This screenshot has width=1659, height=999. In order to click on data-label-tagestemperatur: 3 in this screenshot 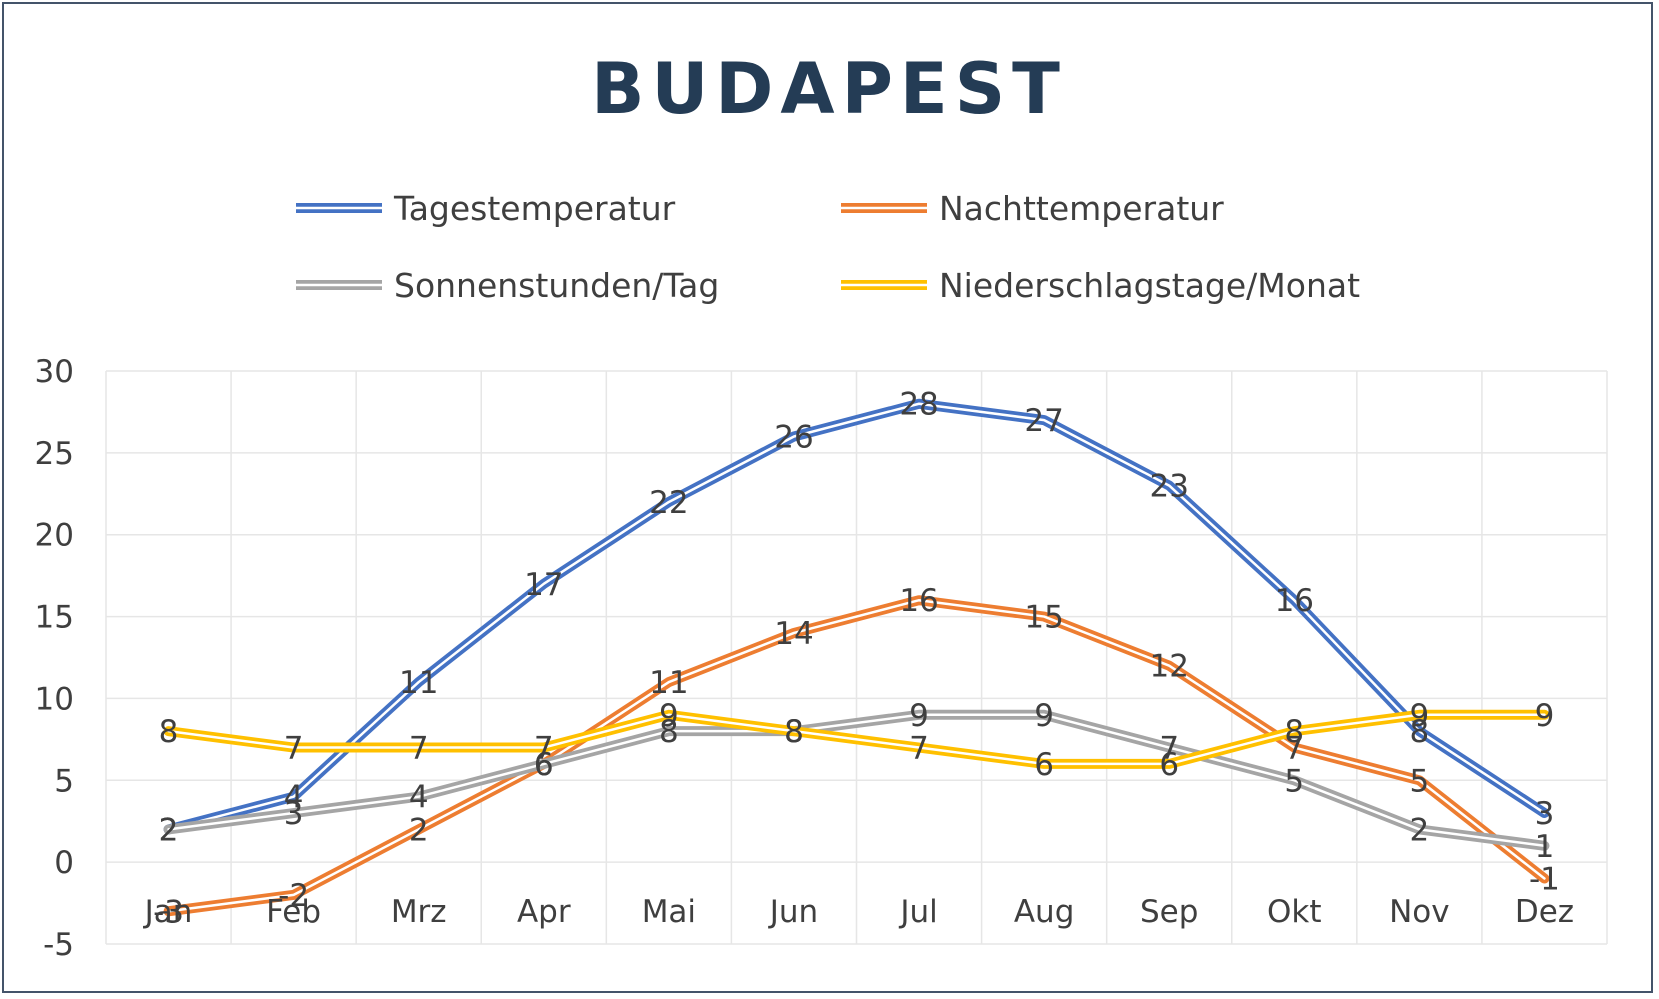, I will do `click(1545, 814)`.